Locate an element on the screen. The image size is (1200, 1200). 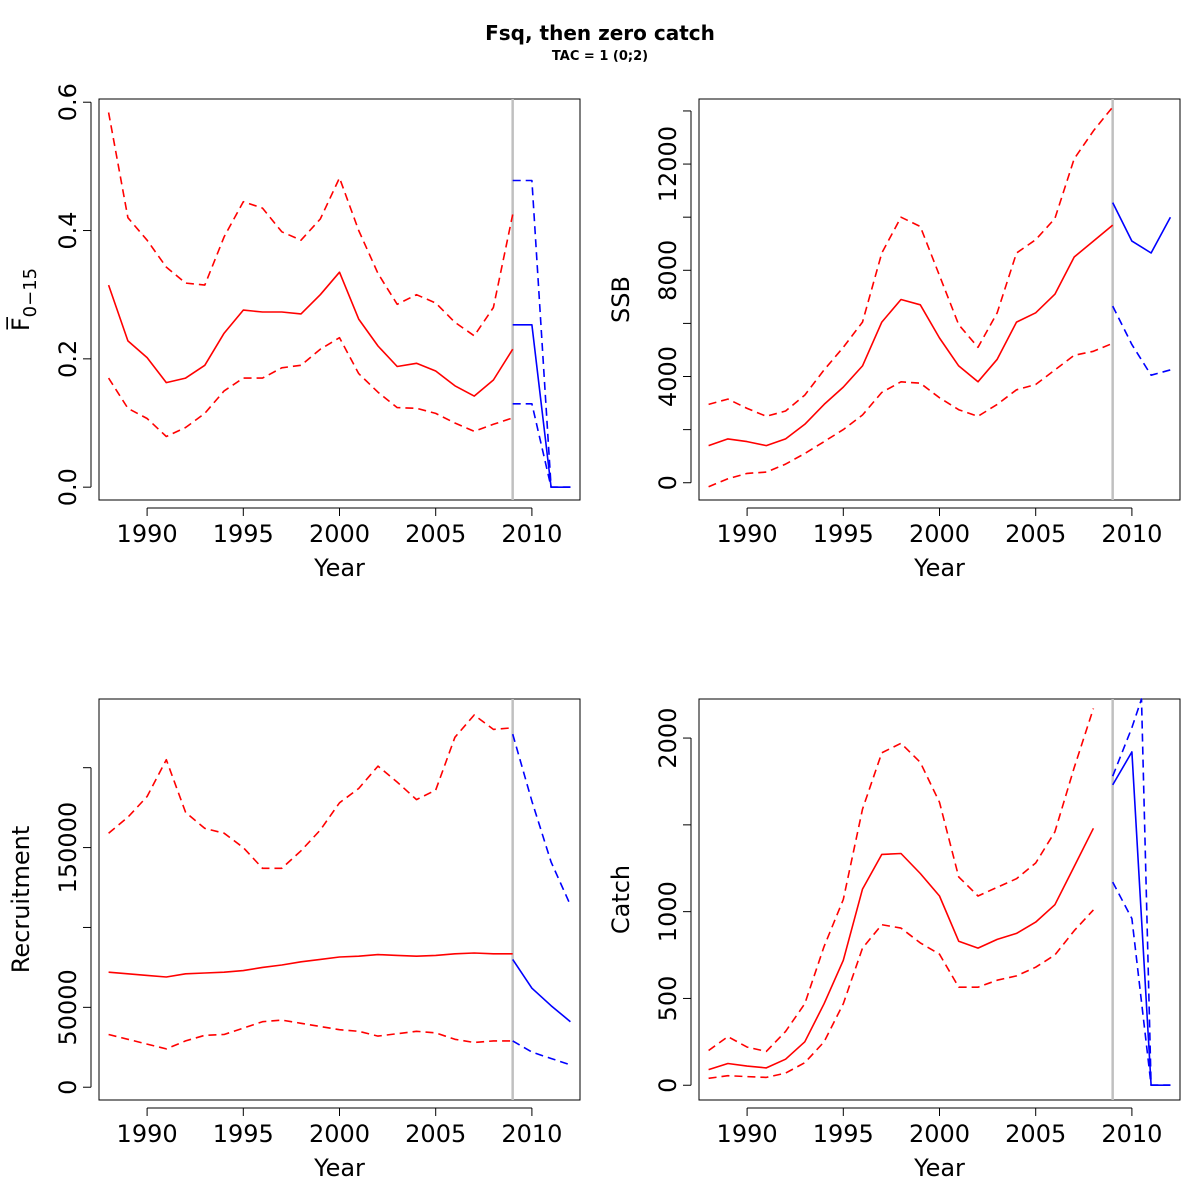
y-tick-label: 8000 is located at coordinates (668, 270).